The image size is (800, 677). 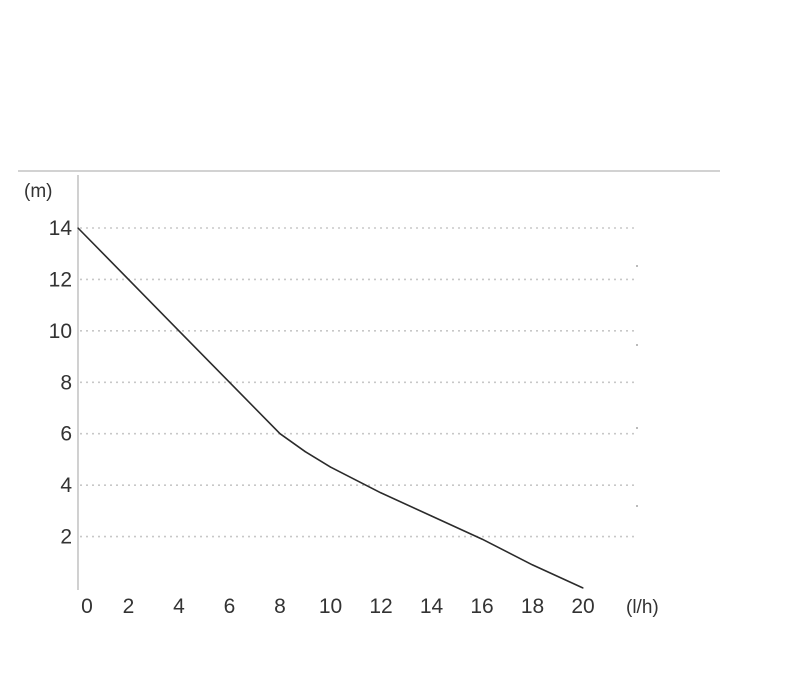 What do you see at coordinates (432, 606) in the screenshot?
I see `x-tick-label: 14` at bounding box center [432, 606].